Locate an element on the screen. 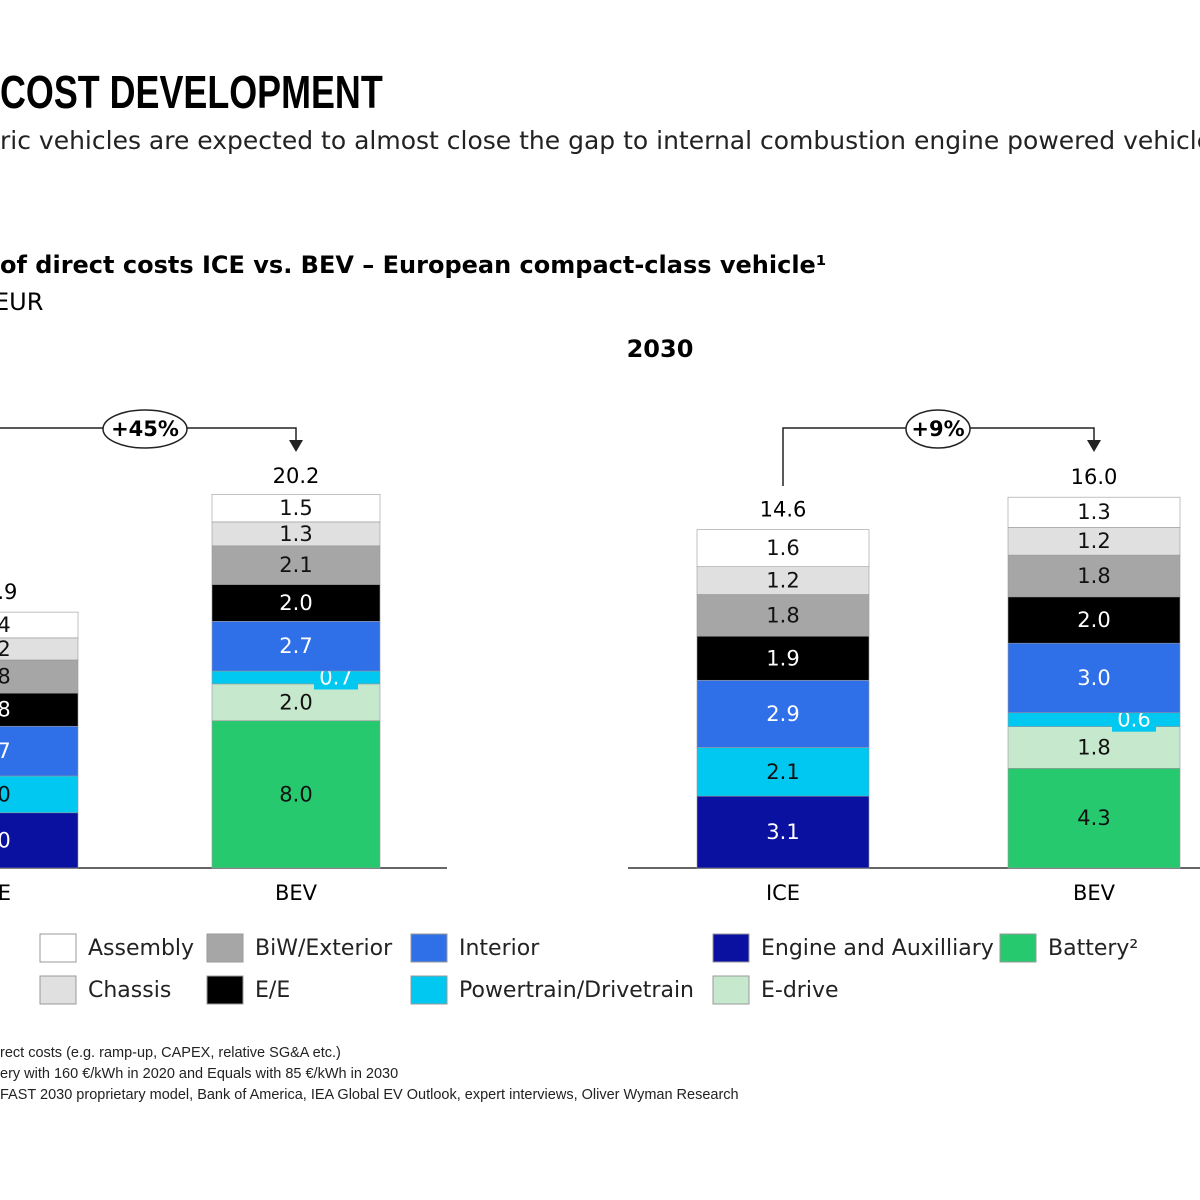  legend-label: E/E is located at coordinates (272, 990).